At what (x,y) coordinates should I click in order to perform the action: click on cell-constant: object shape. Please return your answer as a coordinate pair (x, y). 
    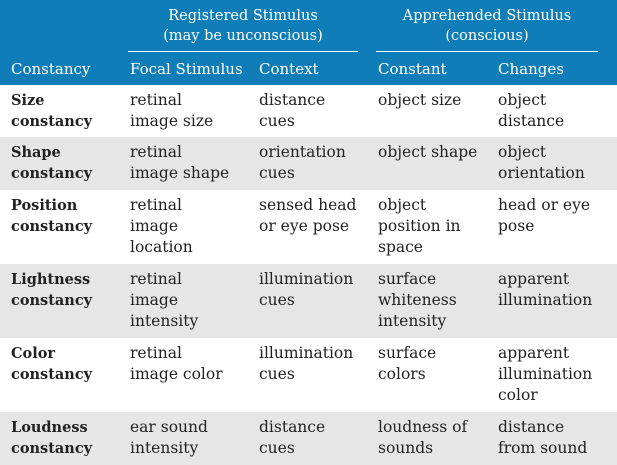
    Looking at the image, I should click on (428, 152).